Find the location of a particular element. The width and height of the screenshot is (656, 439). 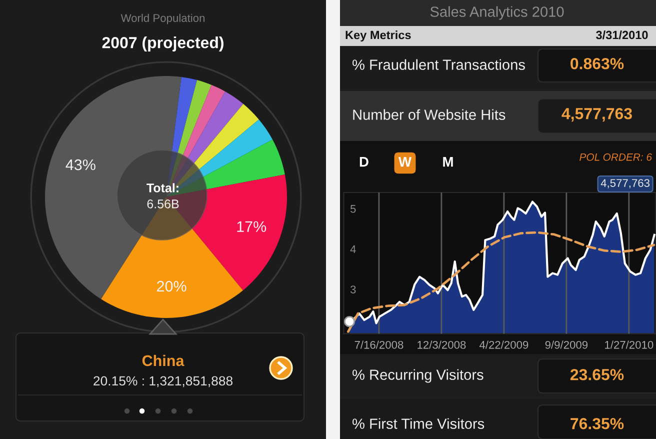

text: W is located at coordinates (405, 162).